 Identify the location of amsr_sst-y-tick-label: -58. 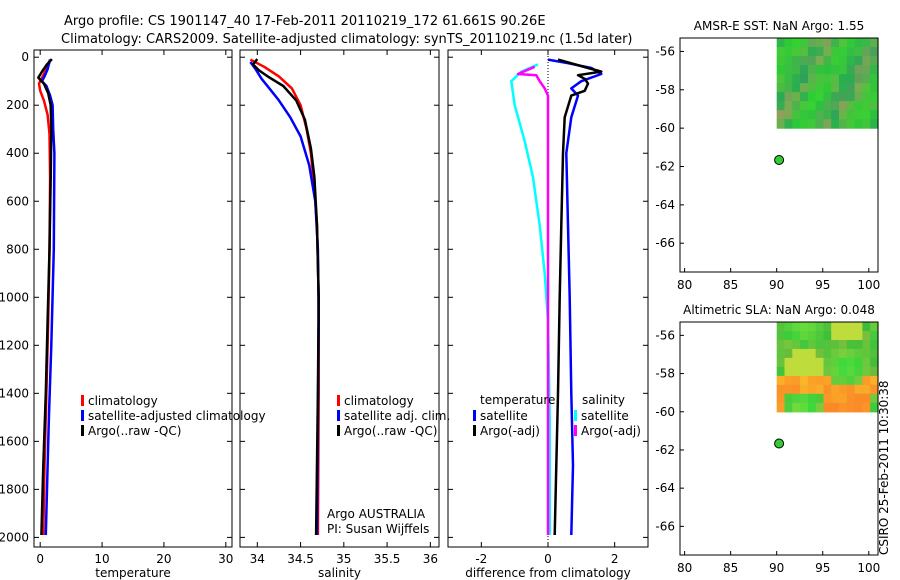
(665, 90).